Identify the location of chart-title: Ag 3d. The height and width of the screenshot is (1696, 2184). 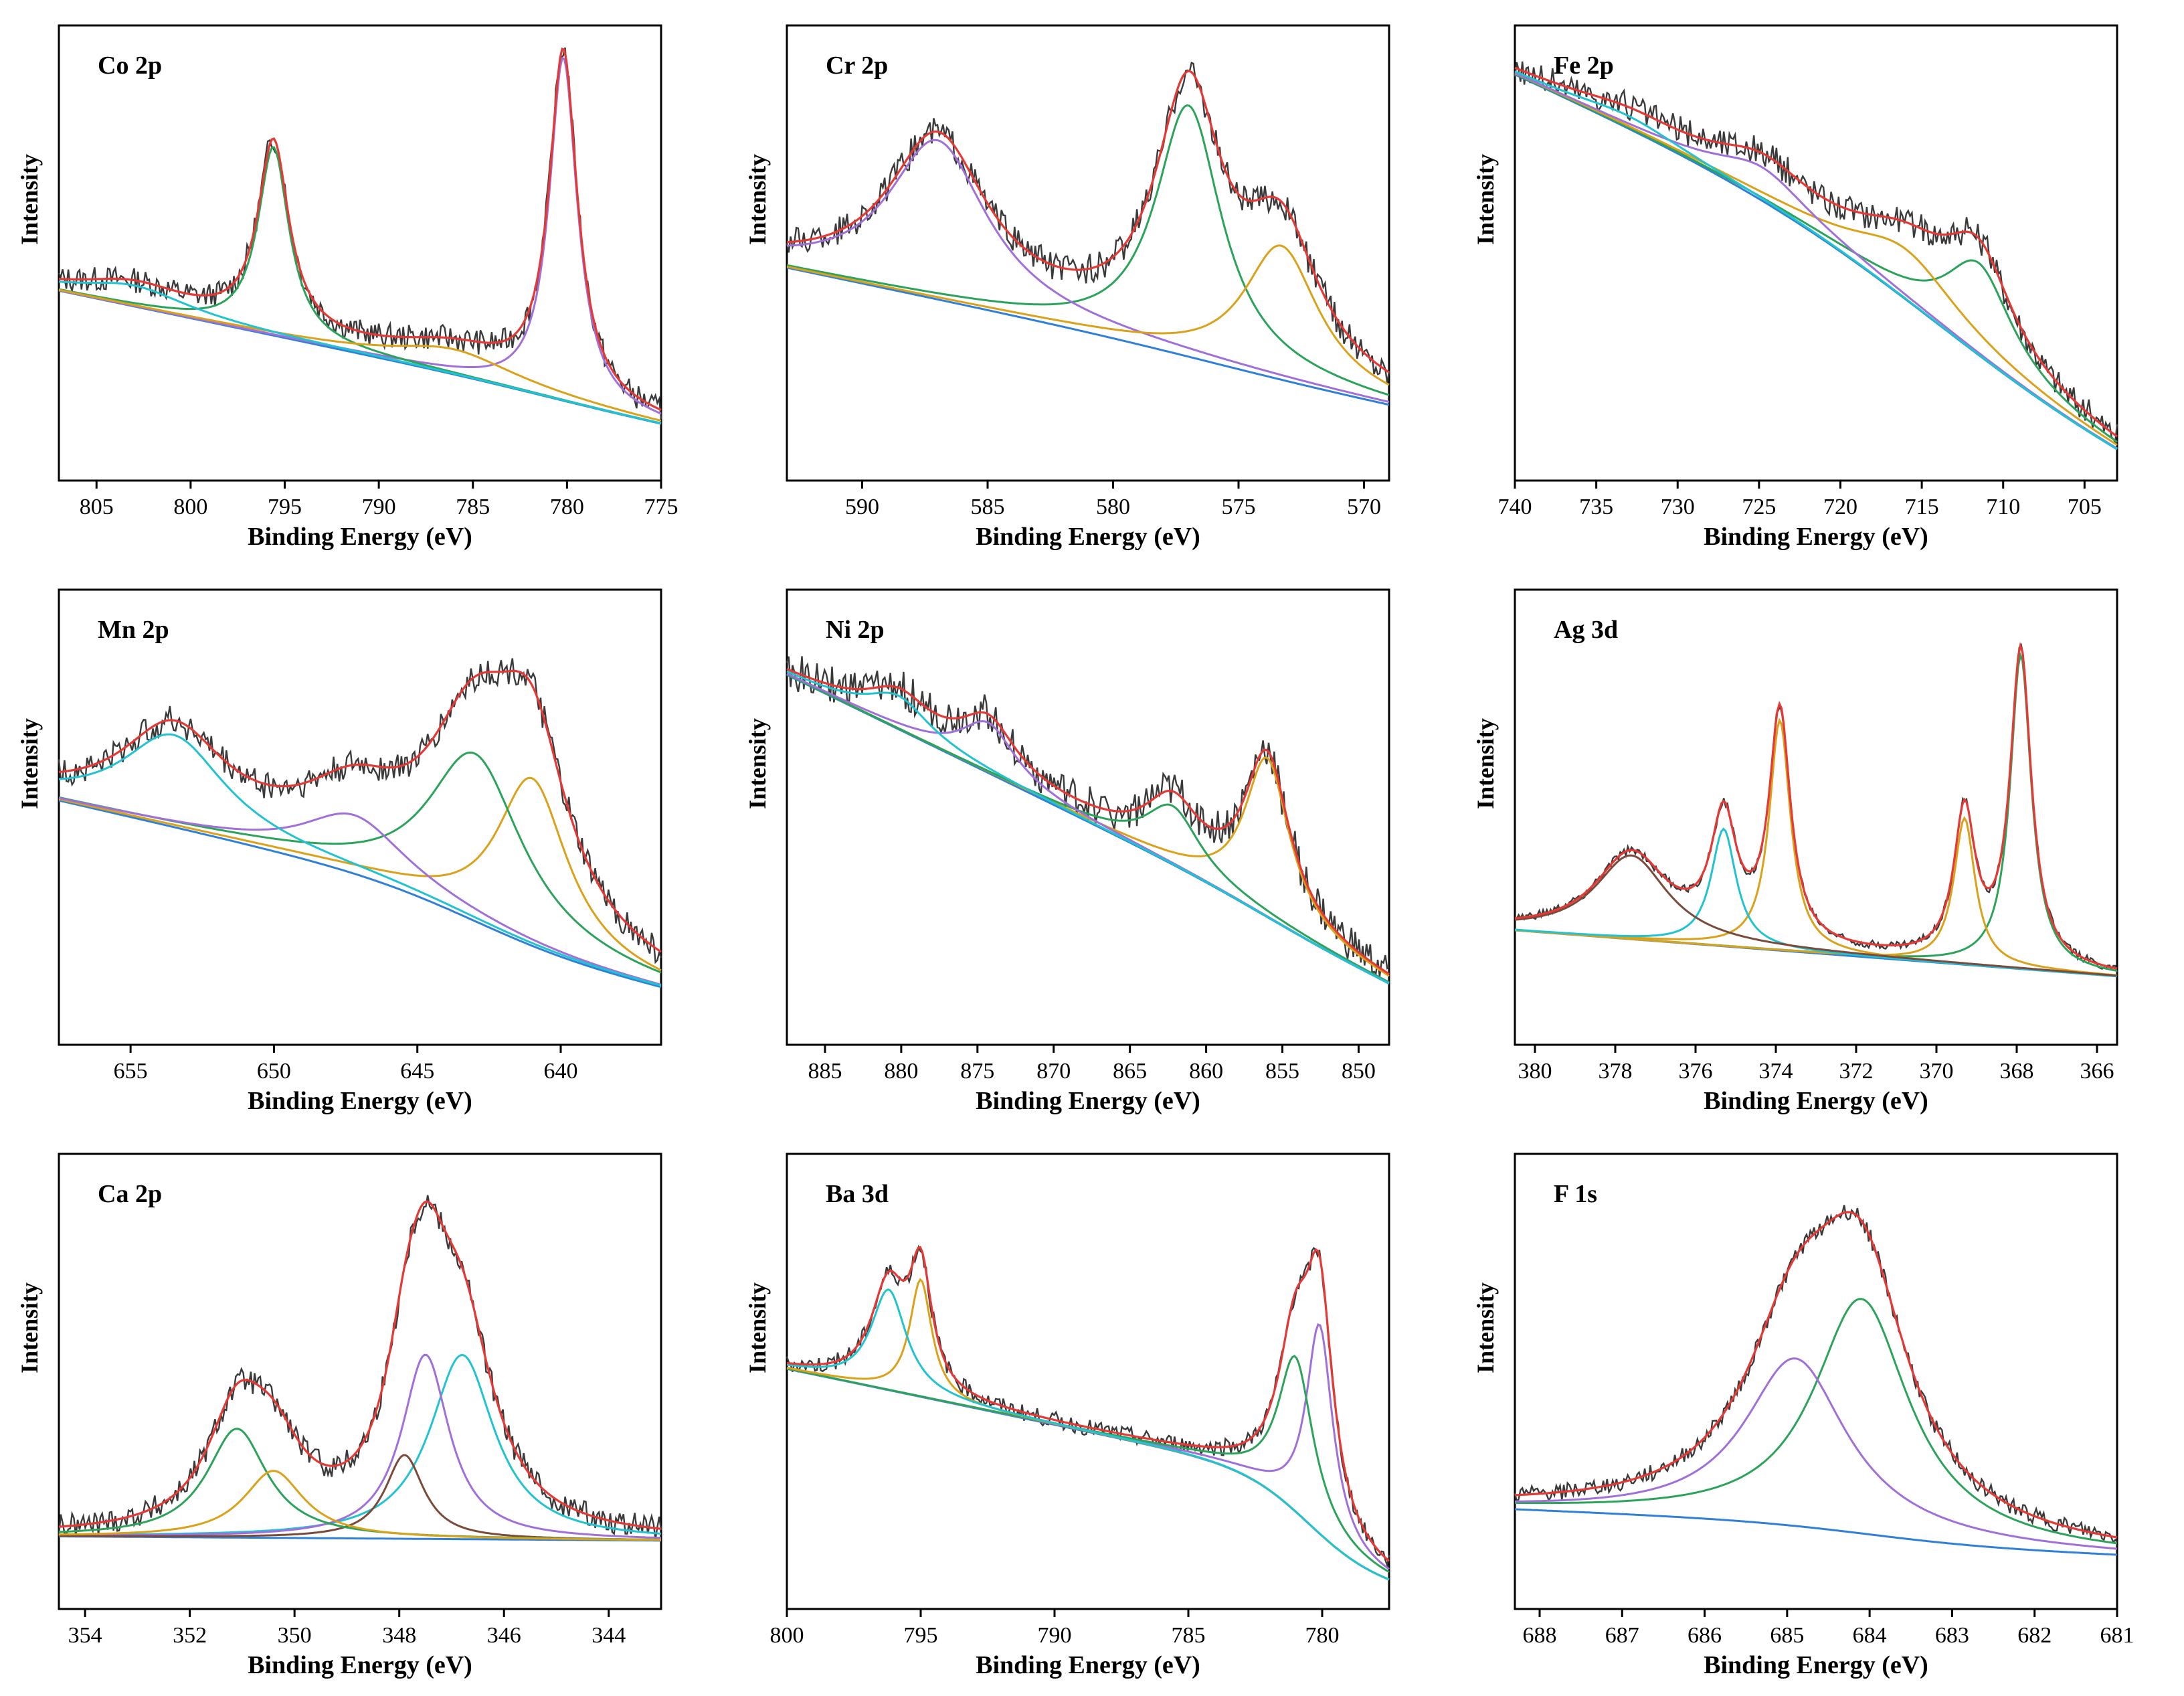
(1586, 630).